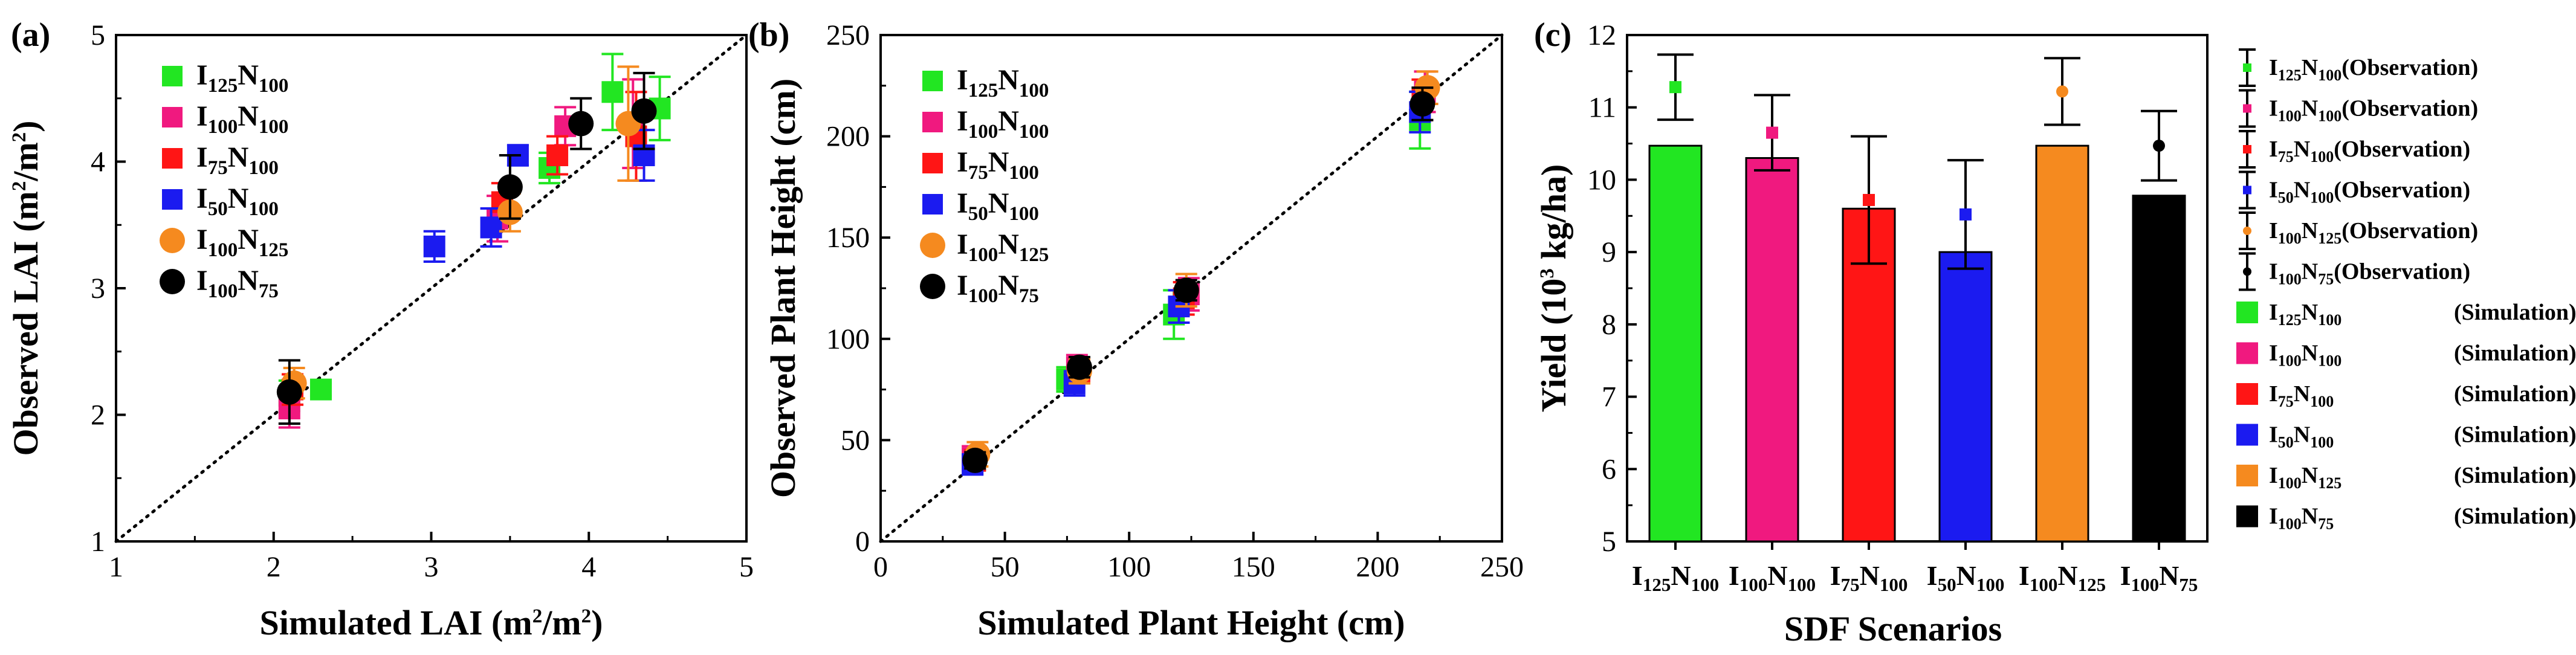  Describe the element at coordinates (848, 238) in the screenshot. I see `y-tick-label: 150` at that location.